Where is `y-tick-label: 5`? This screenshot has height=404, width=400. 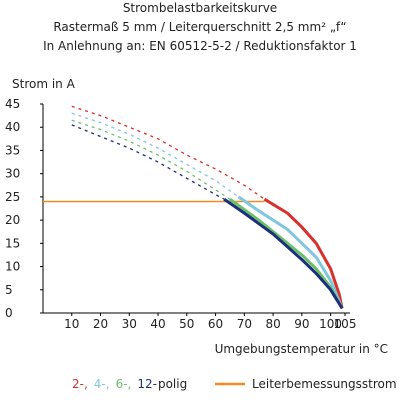
y-tick-label: 5 is located at coordinates (9, 290).